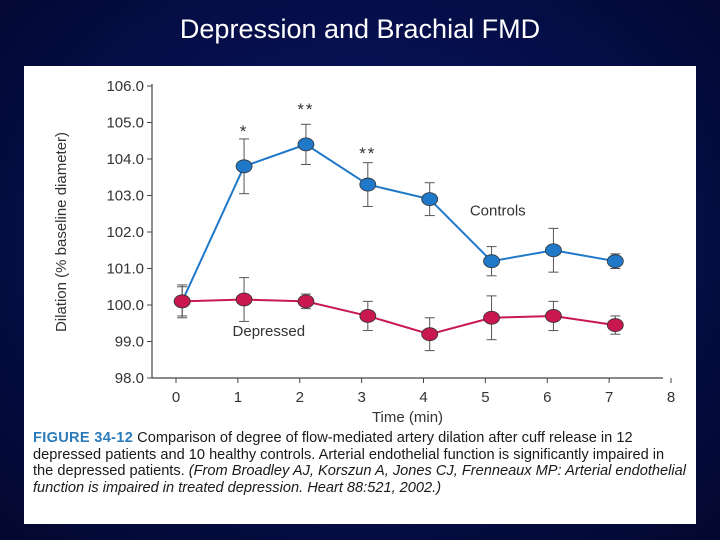  I want to click on x-tick-label: 7, so click(609, 397).